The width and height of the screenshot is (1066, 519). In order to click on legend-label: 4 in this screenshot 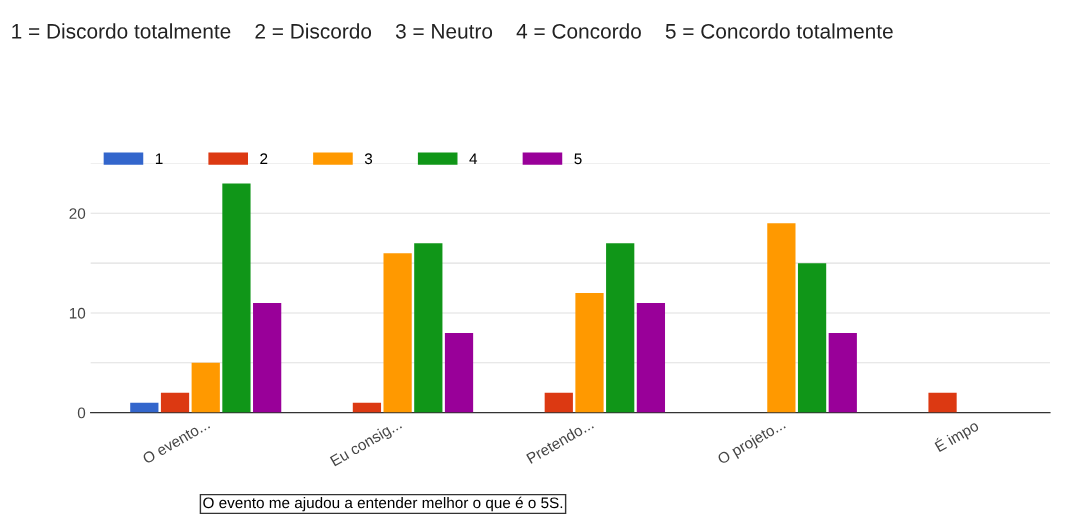, I will do `click(473, 158)`.